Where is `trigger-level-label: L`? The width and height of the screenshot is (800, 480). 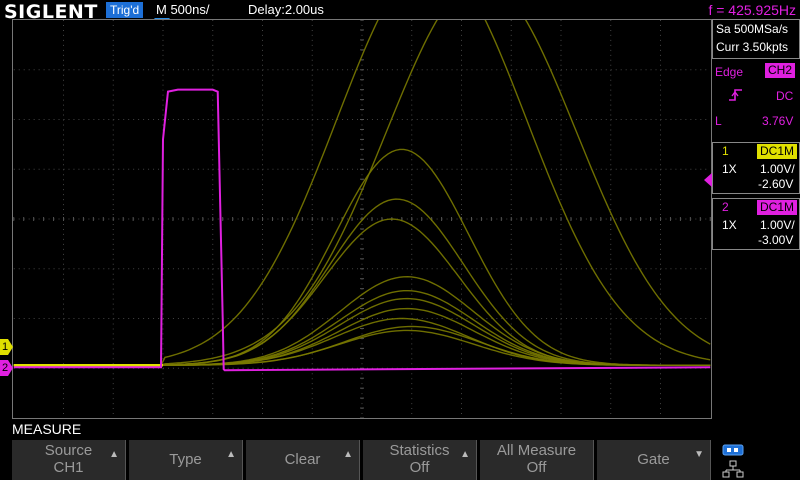 trigger-level-label: L is located at coordinates (718, 121).